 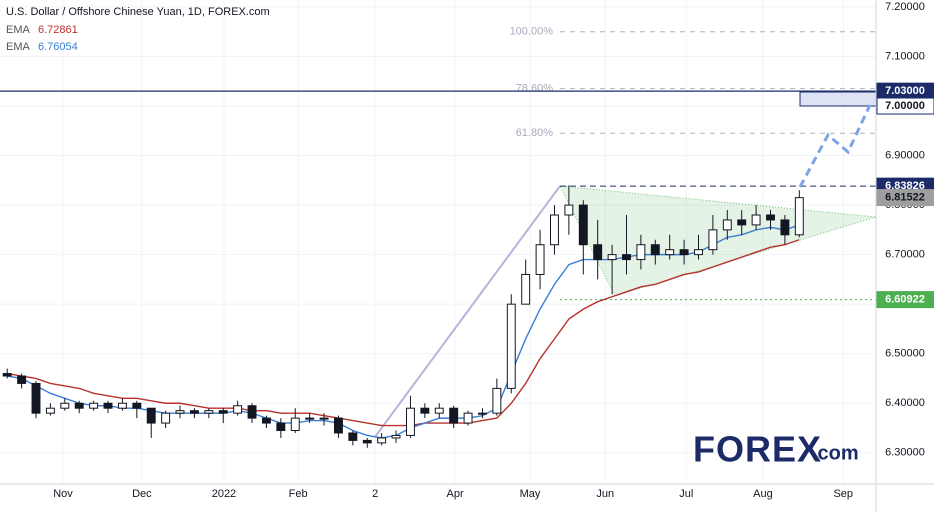 I want to click on fib-level-label: 61.80%, so click(x=535, y=133).